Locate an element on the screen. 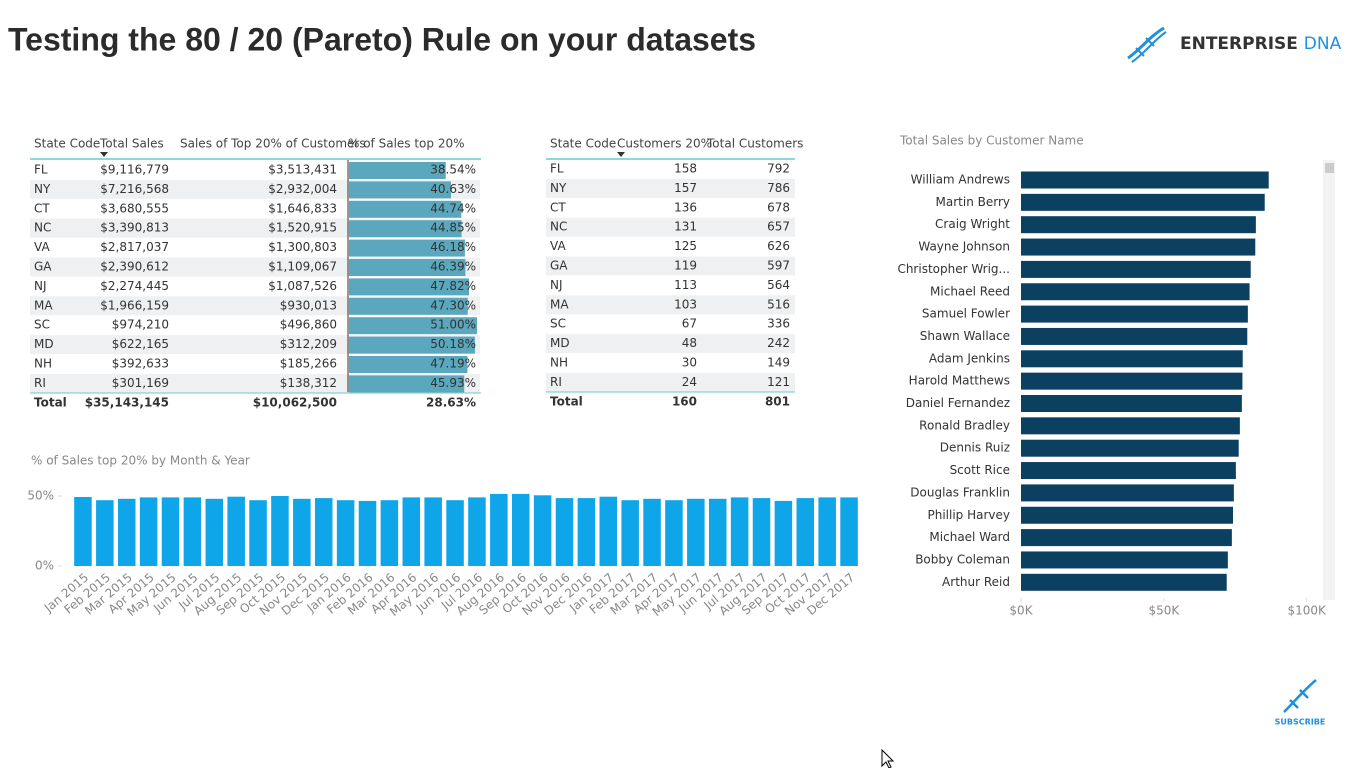 This screenshot has height=772, width=1366. y-tick-label: Harold Matthews is located at coordinates (959, 381).